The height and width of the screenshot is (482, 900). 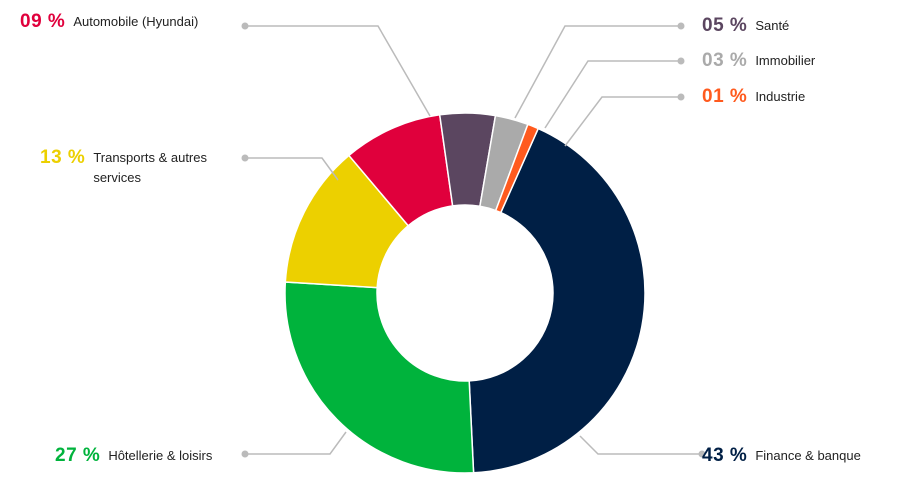 I want to click on leader-dot-hotellerie-loisirs, so click(x=245, y=454).